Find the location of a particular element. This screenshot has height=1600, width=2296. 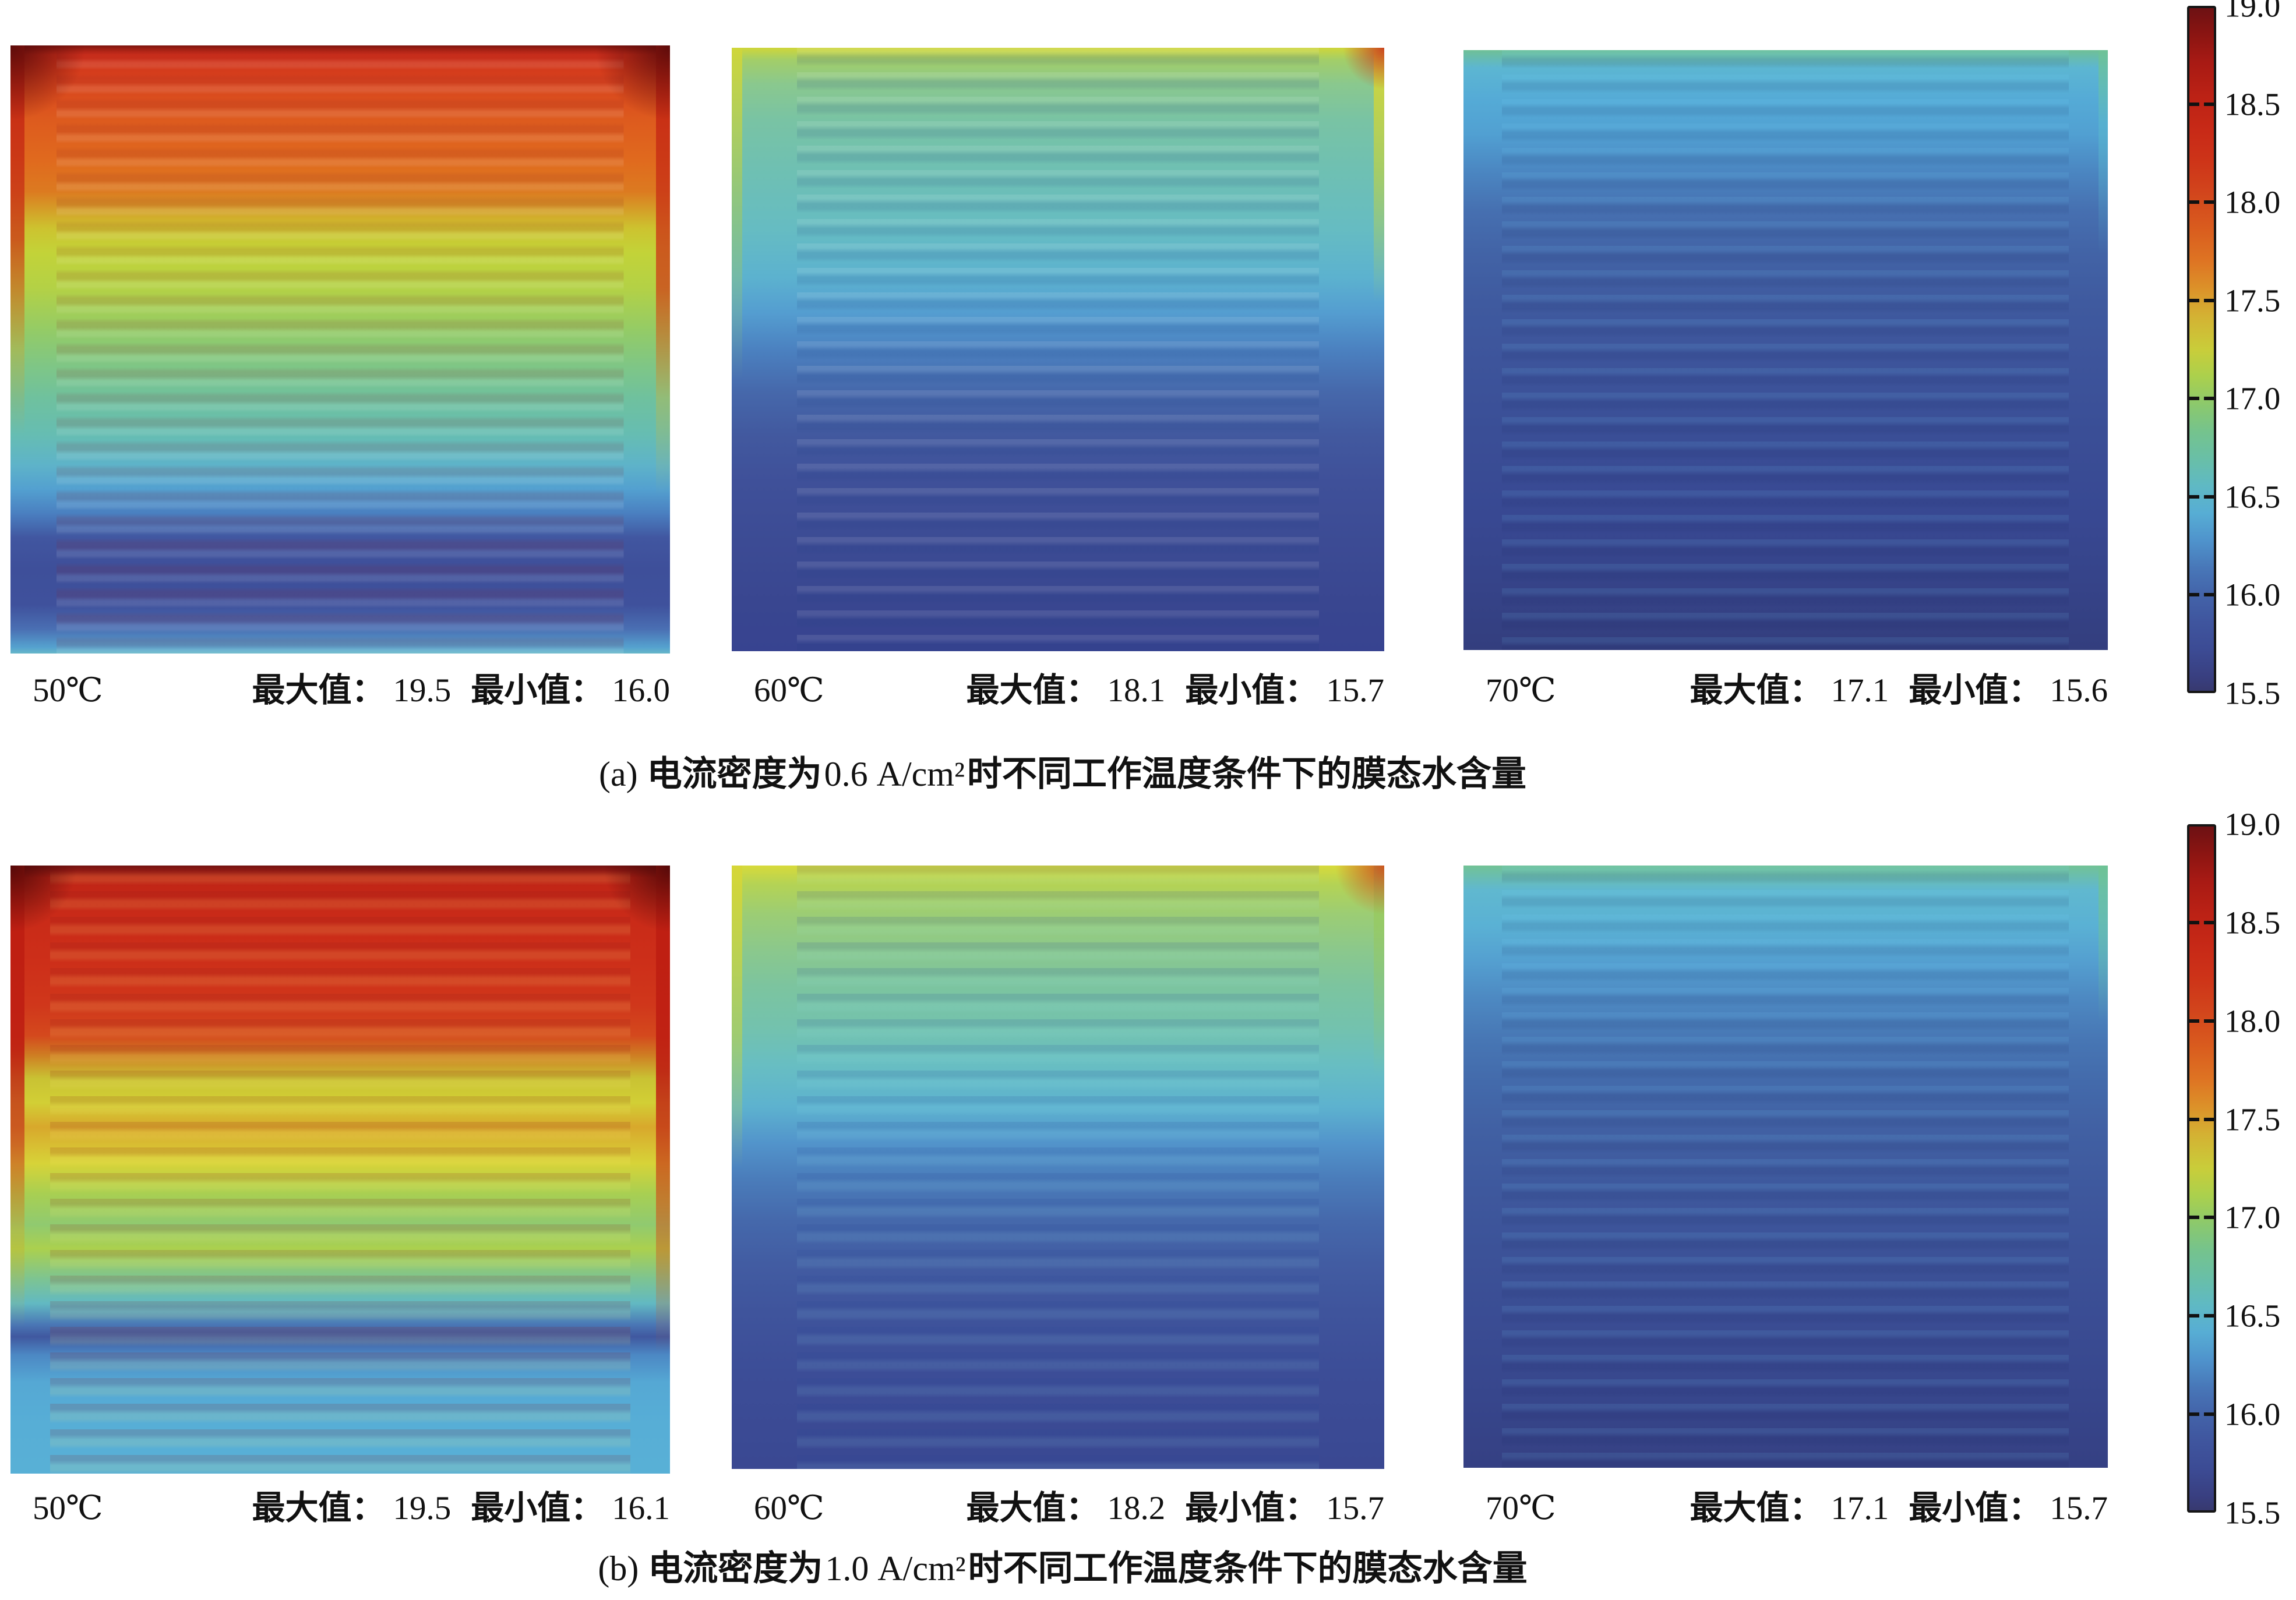

subplot-label-b-60c: 60℃ 最大值： 18.2 最小值： 15.7 is located at coordinates (1058, 1508).